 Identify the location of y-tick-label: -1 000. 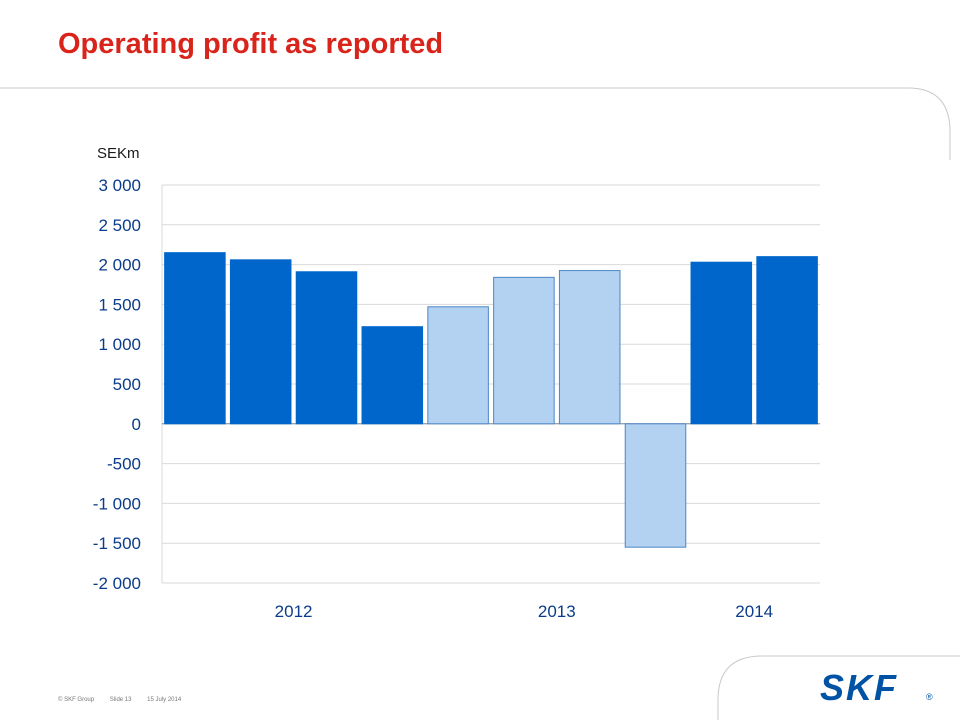
(117, 503).